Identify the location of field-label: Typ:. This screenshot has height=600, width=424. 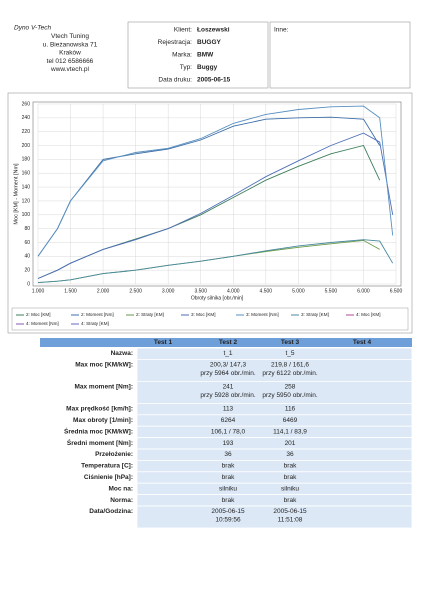
(186, 67).